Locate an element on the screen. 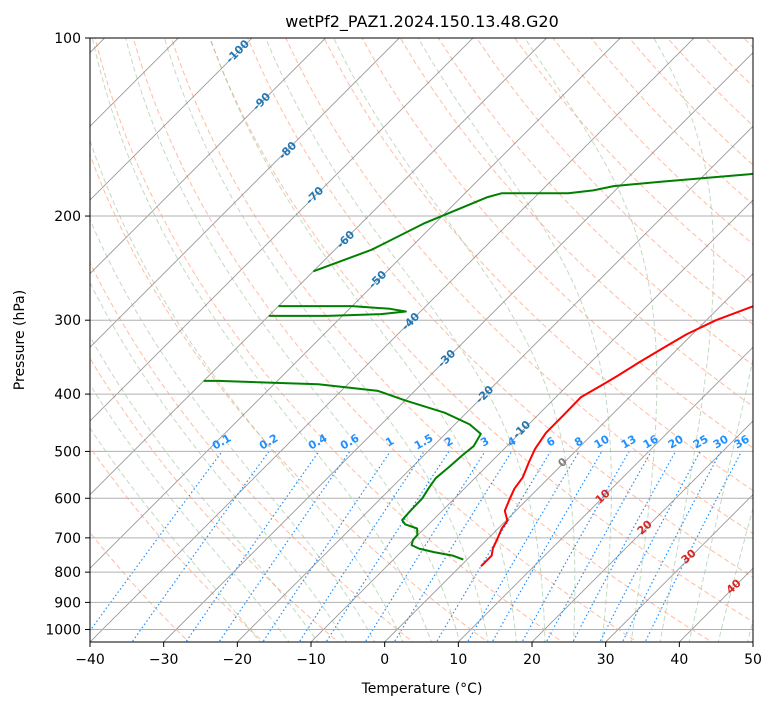  y-tick-label: 700 is located at coordinates (67, 539).